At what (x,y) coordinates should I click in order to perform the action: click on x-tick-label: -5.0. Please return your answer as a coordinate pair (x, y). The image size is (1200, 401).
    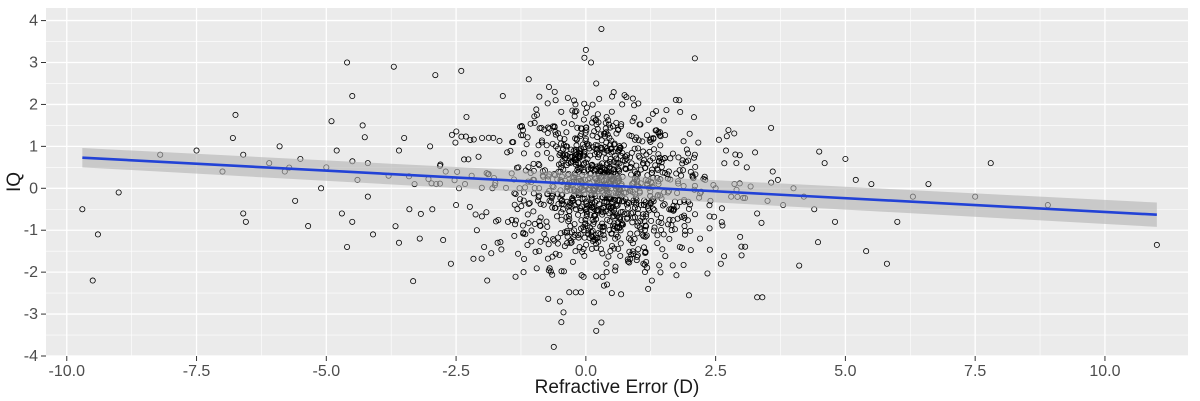
    Looking at the image, I should click on (327, 371).